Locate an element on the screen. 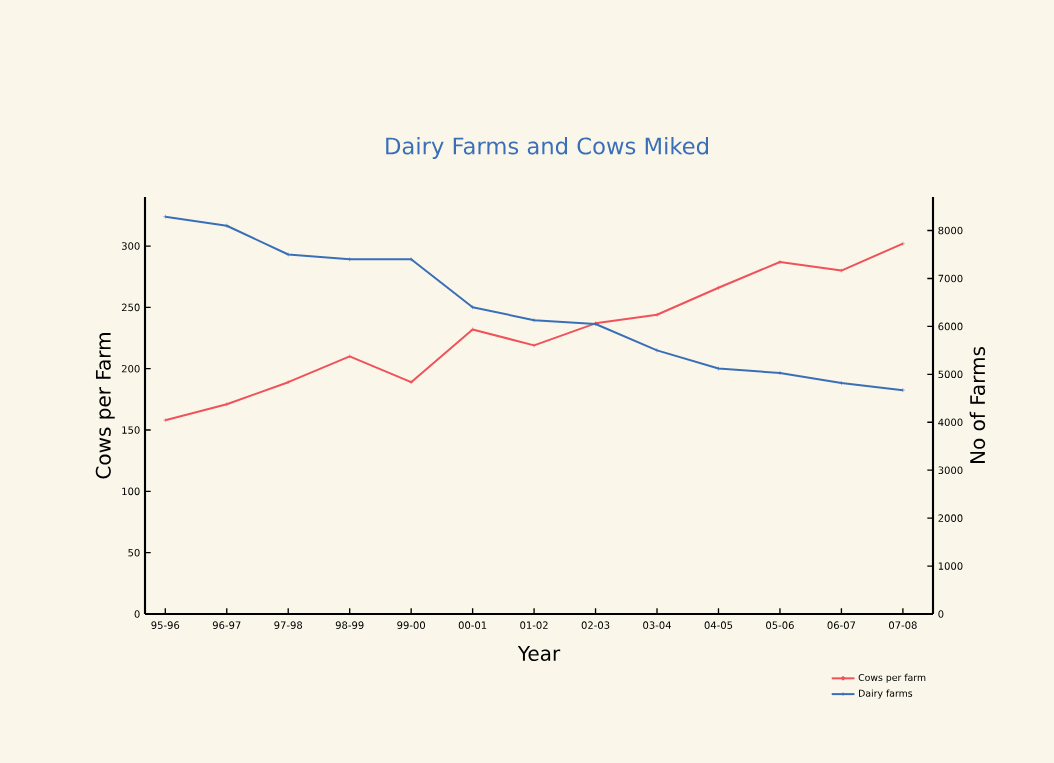  y2-tick-label: 3000 is located at coordinates (950, 470).